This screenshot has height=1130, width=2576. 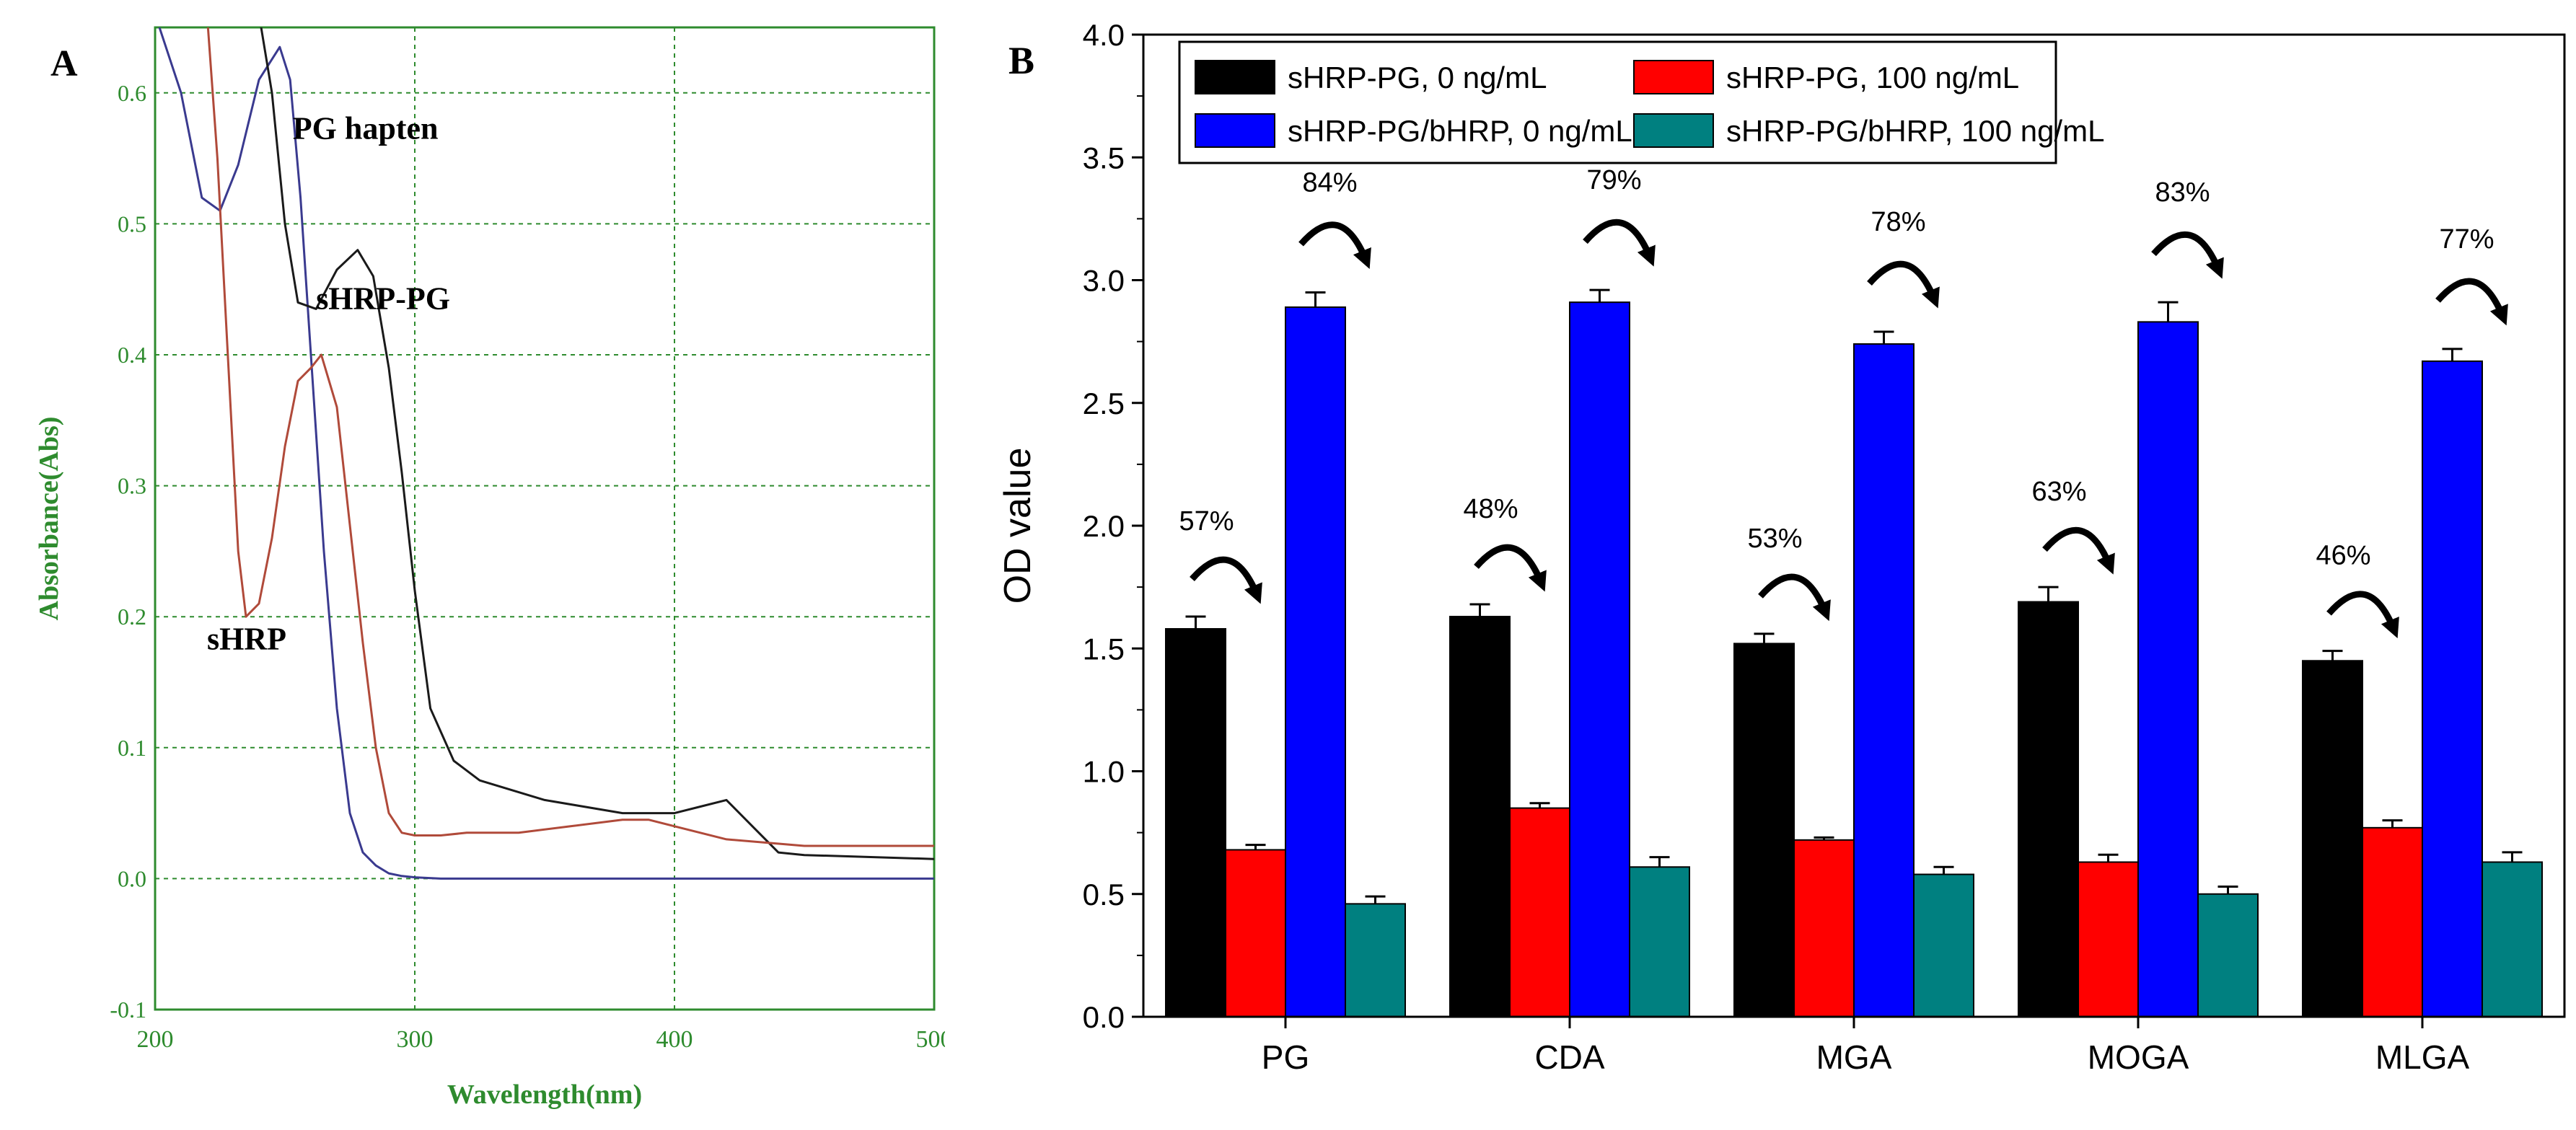 What do you see at coordinates (1104, 772) in the screenshot?
I see `panel-b-y-tick-label: 1.0` at bounding box center [1104, 772].